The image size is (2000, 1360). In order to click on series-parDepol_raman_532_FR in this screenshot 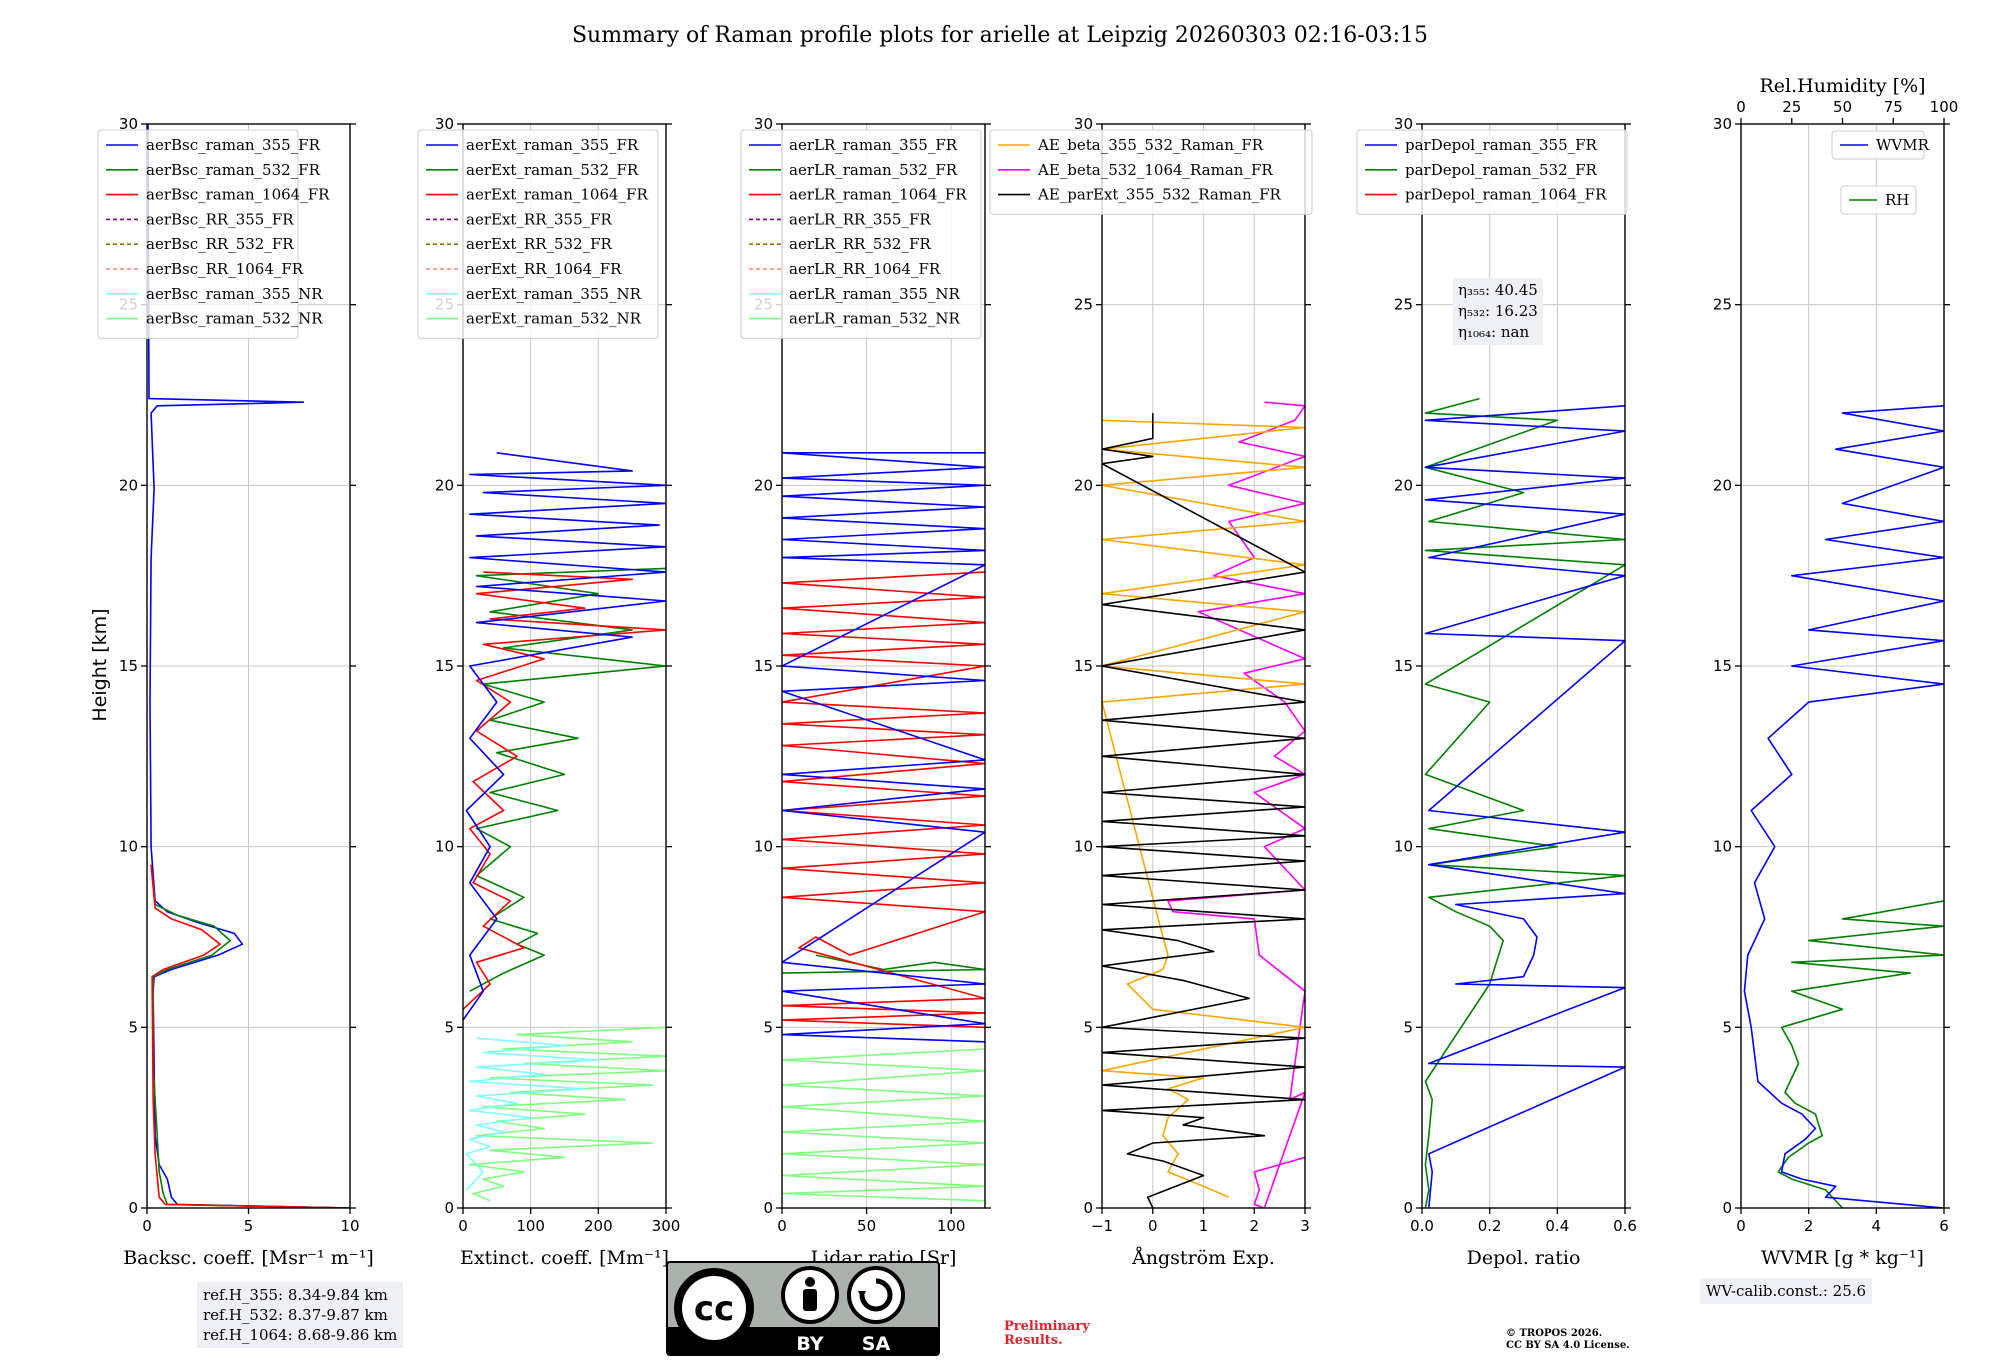, I will do `click(1524, 802)`.